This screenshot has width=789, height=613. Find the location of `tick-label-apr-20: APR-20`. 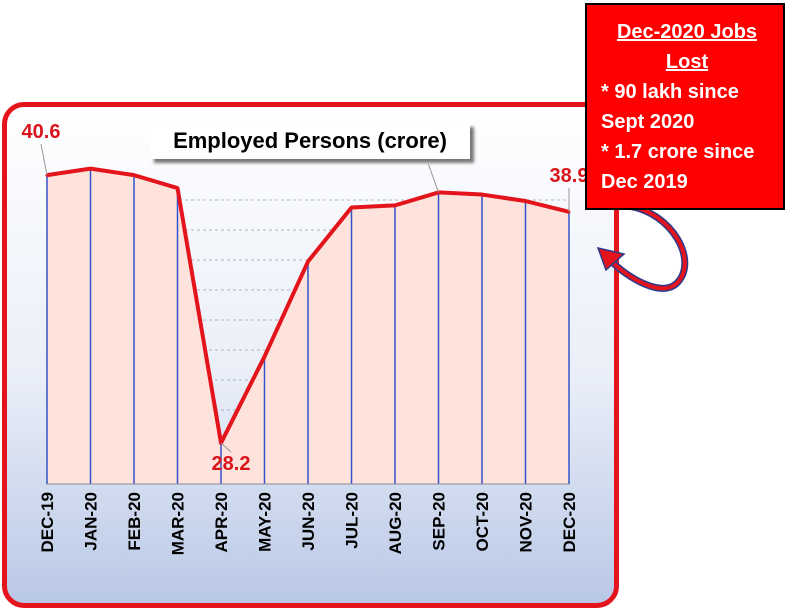

tick-label-apr-20: APR-20 is located at coordinates (221, 522).